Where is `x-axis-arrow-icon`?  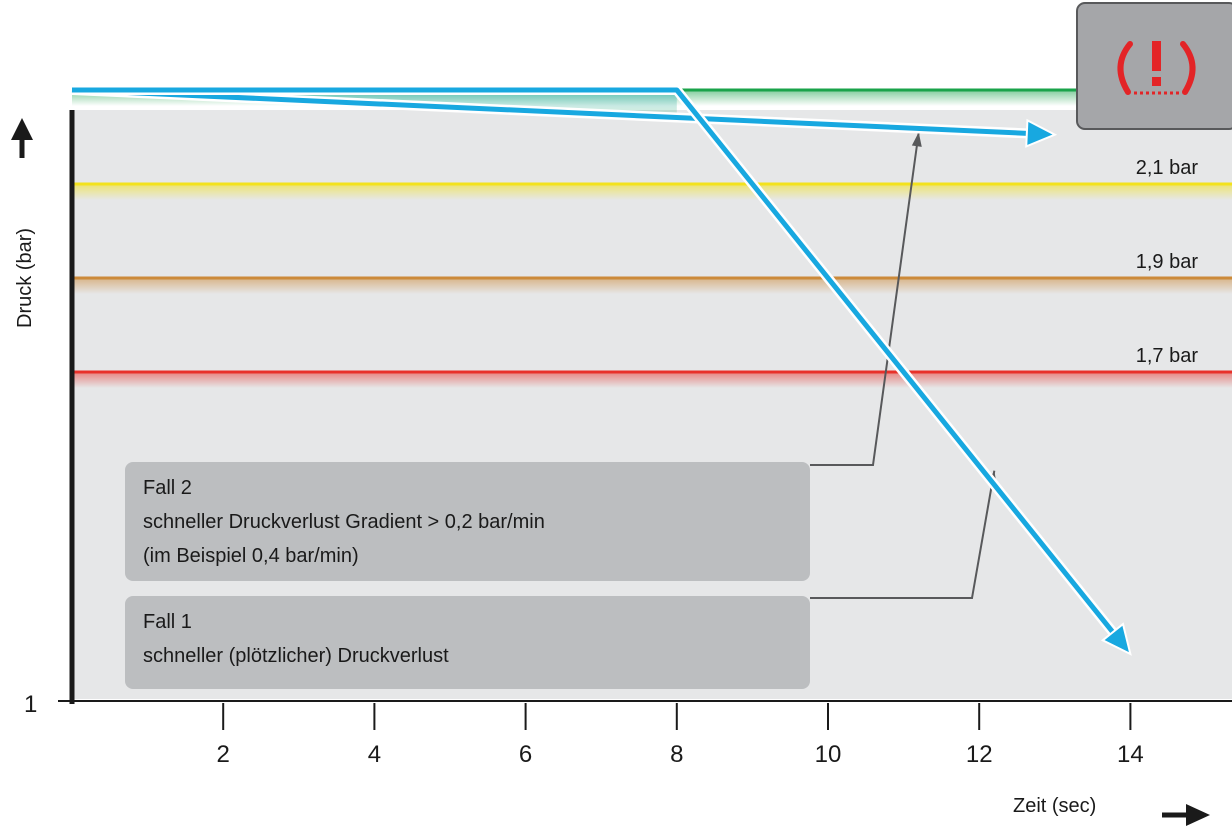 x-axis-arrow-icon is located at coordinates (1186, 815).